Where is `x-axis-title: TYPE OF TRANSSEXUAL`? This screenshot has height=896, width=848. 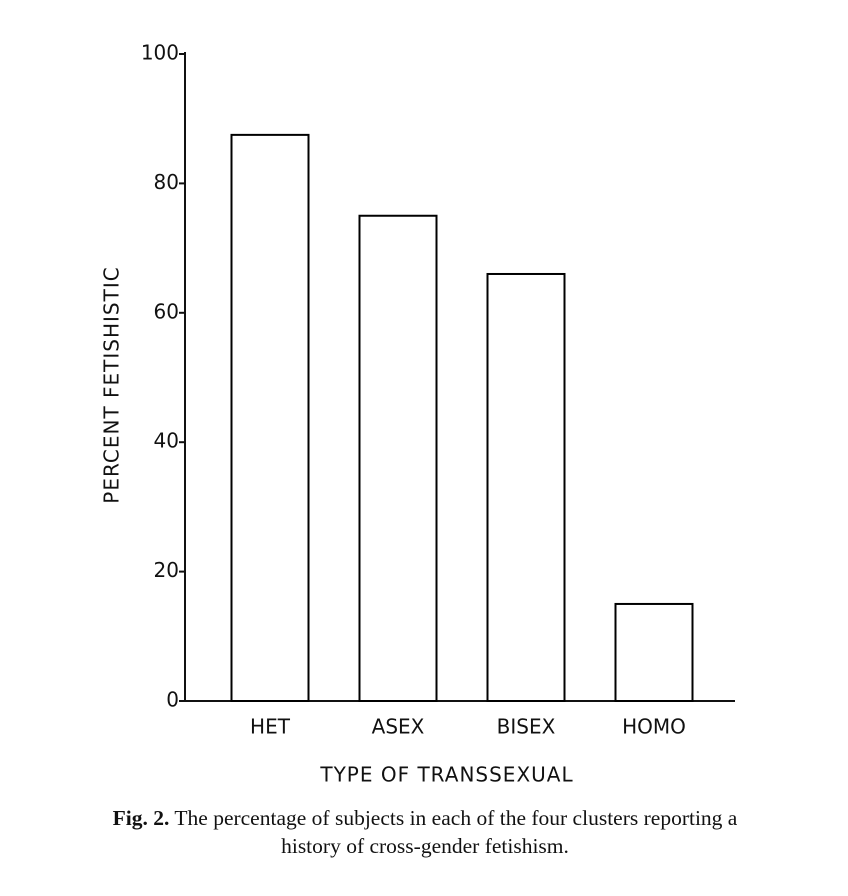
x-axis-title: TYPE OF TRANSSEXUAL is located at coordinates (446, 775).